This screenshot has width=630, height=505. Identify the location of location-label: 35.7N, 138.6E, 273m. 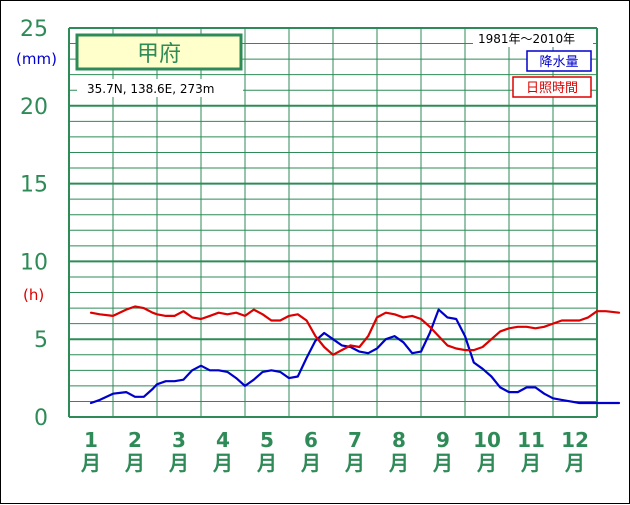
(150, 89).